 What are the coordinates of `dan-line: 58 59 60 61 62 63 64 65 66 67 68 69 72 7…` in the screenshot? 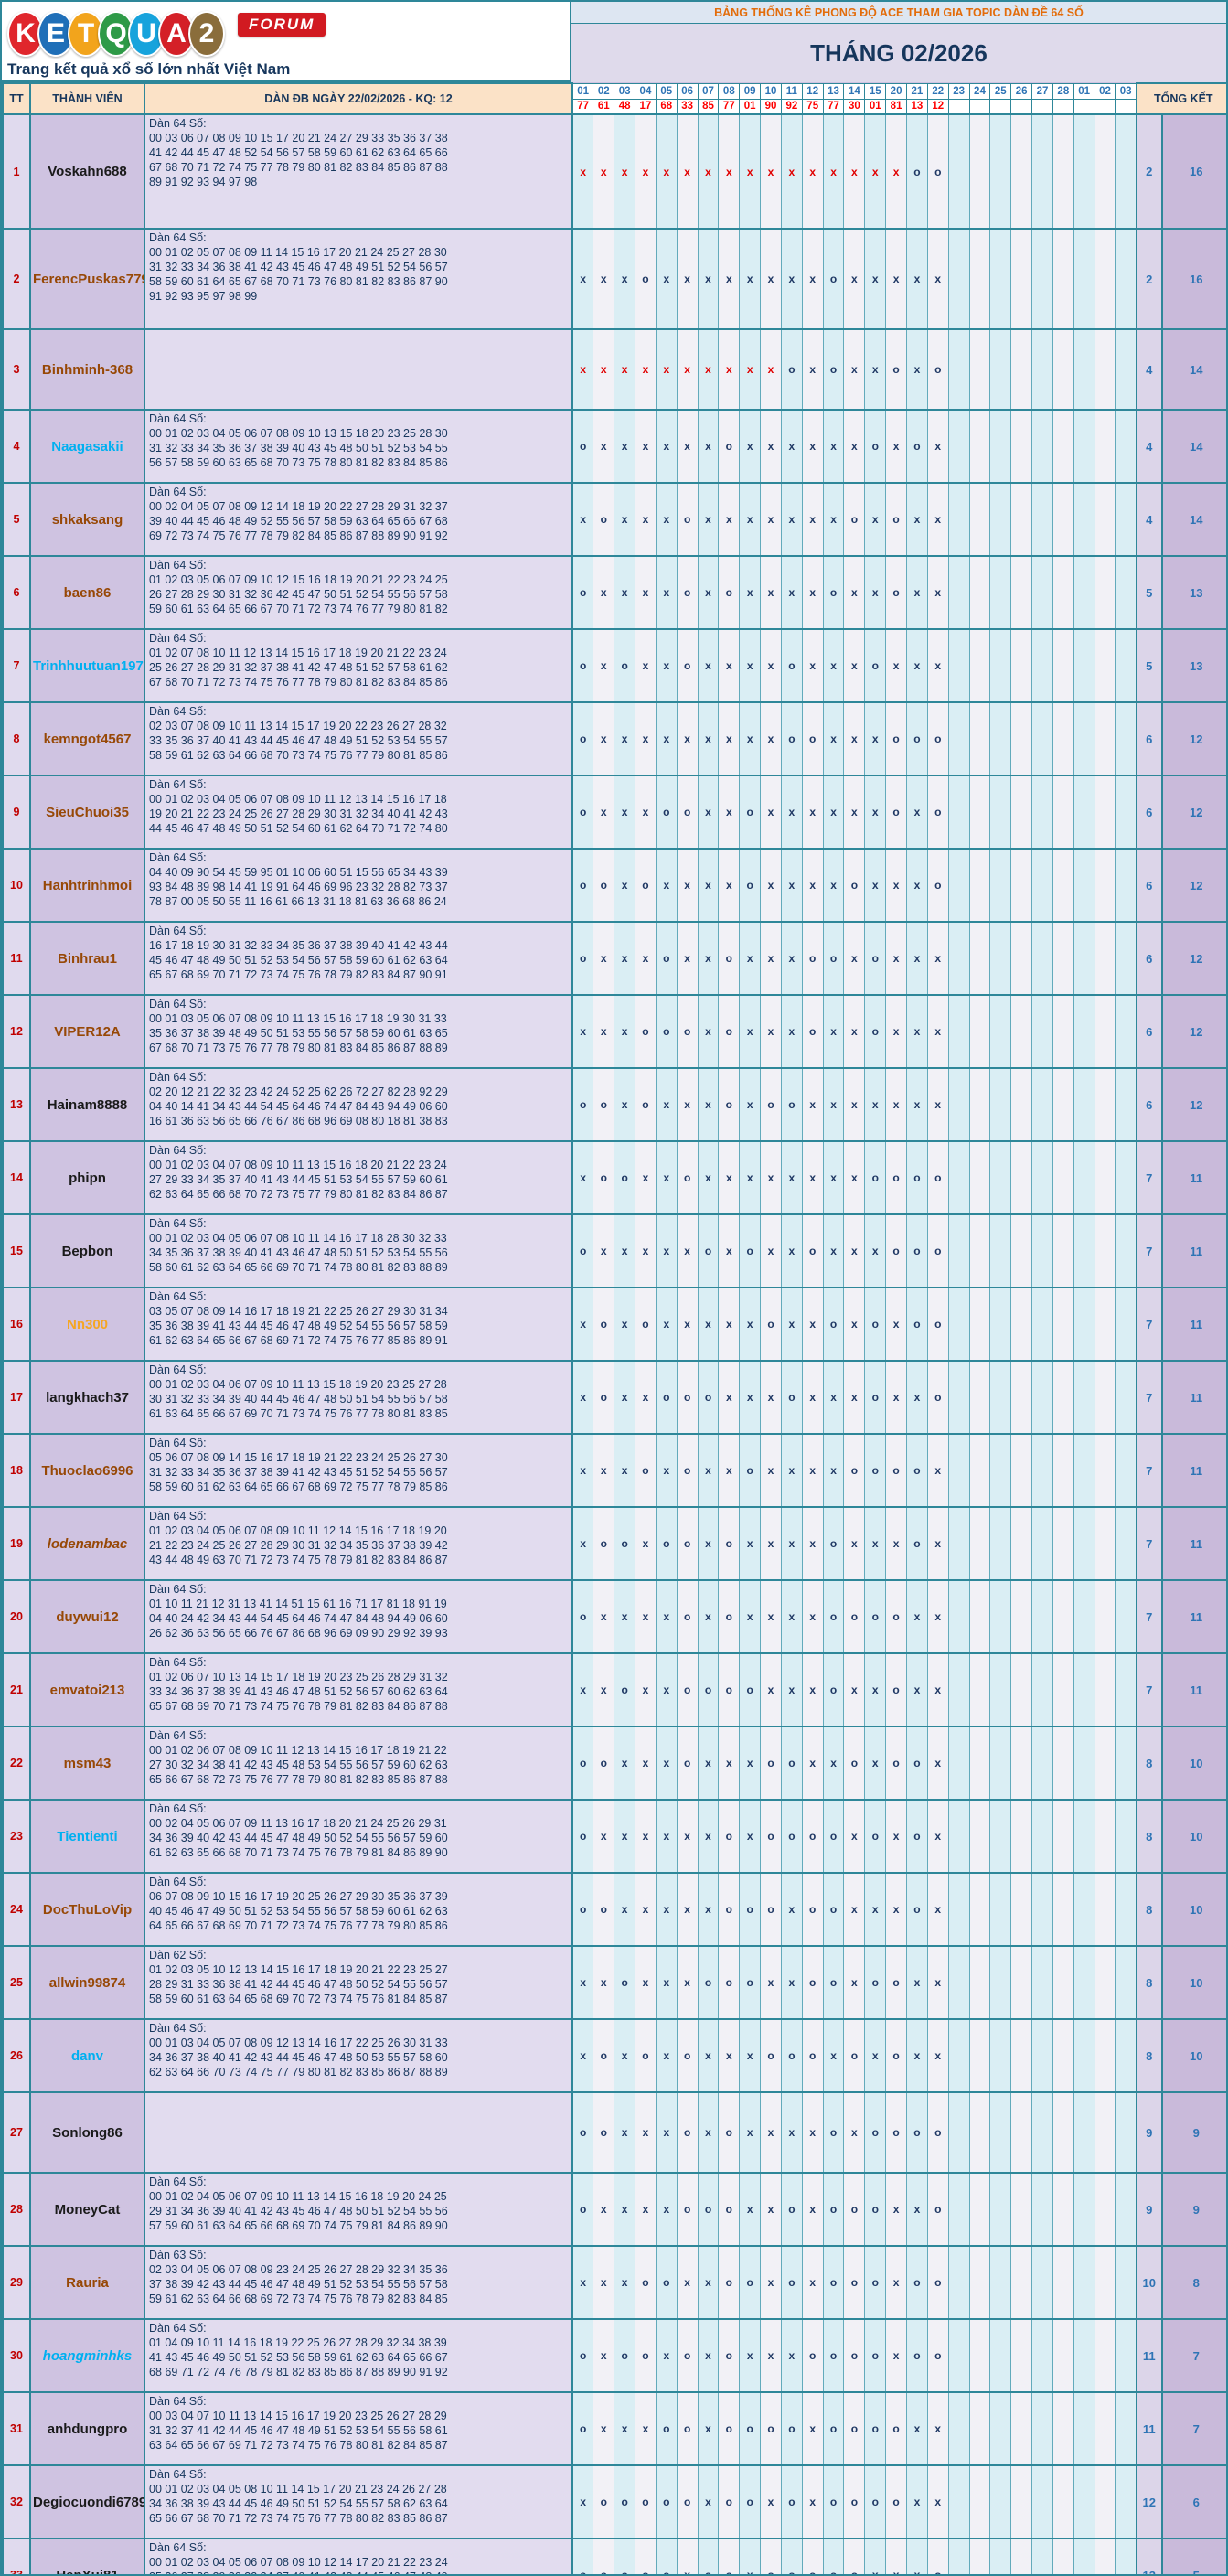 It's located at (298, 1486).